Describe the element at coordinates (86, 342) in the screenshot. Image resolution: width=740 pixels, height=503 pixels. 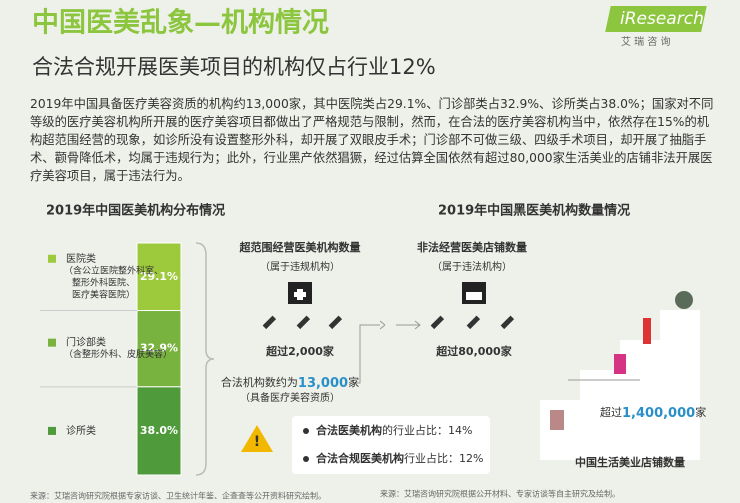
I see `category: 门诊部类` at that location.